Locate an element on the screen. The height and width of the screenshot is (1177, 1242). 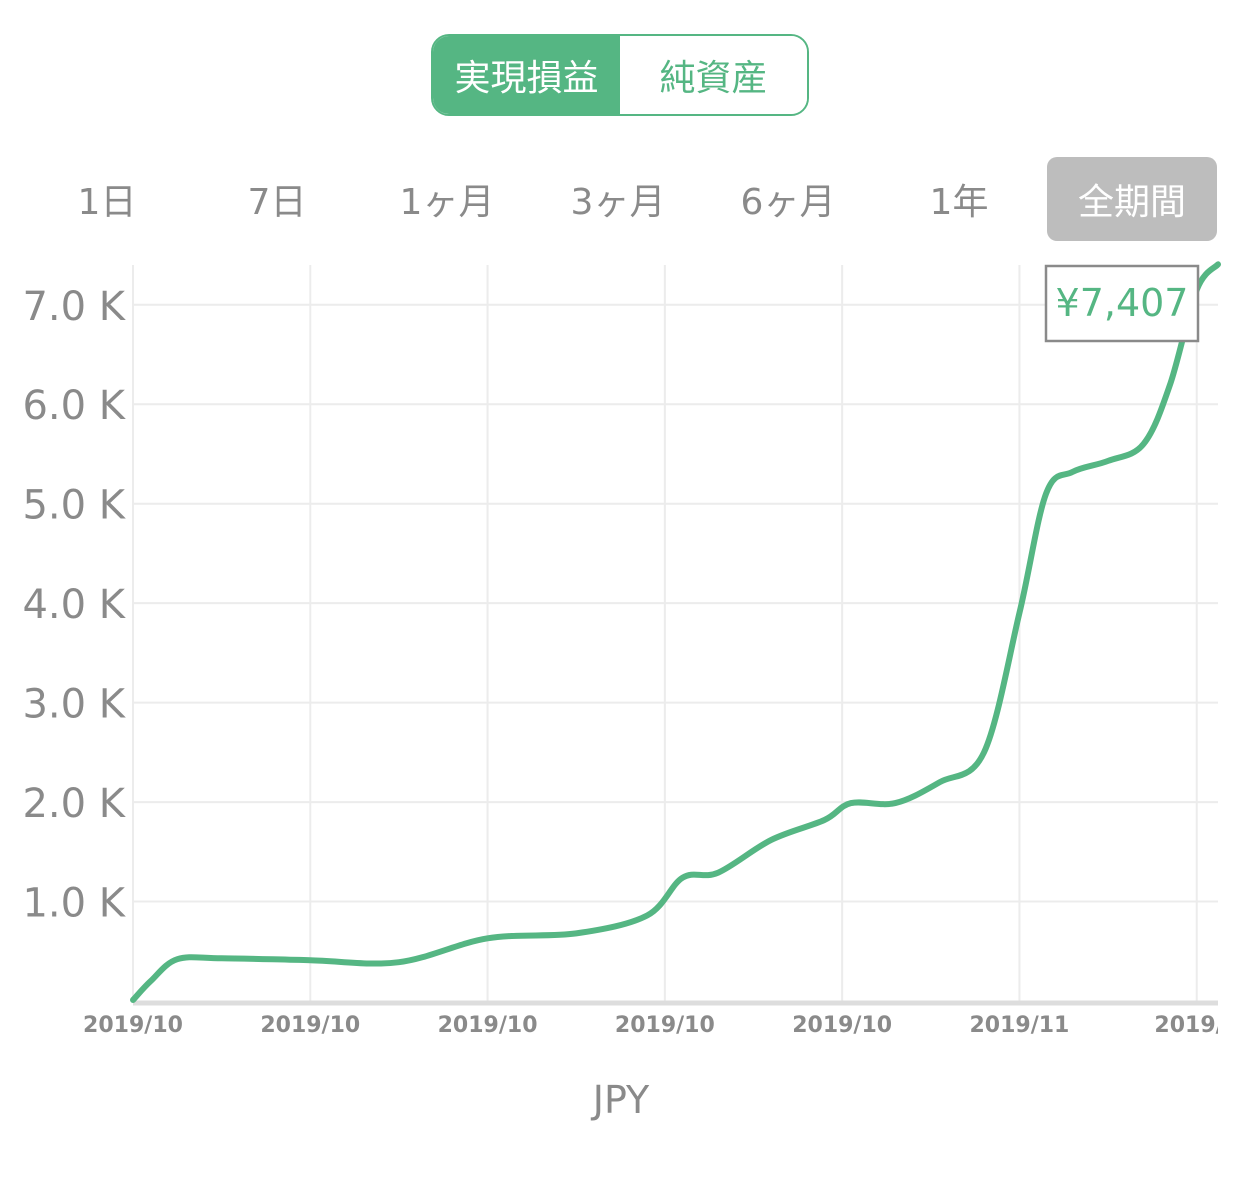
net-assets-tab: 純資産 is located at coordinates (713, 75).